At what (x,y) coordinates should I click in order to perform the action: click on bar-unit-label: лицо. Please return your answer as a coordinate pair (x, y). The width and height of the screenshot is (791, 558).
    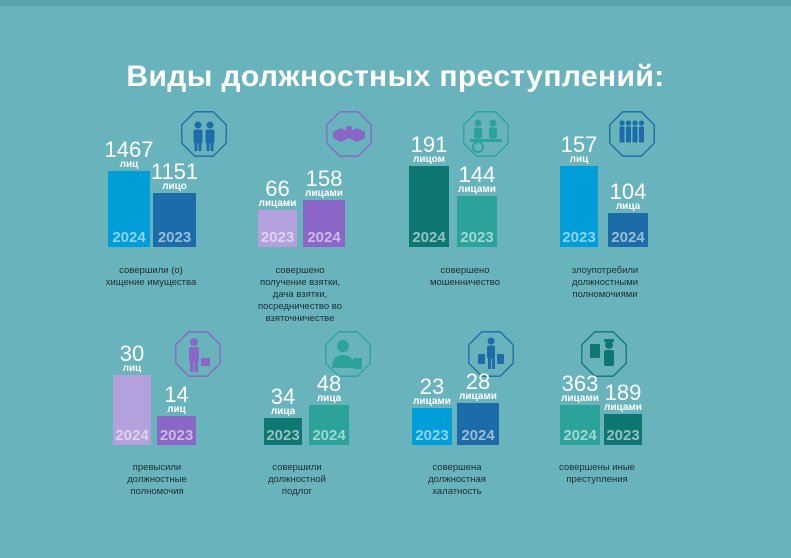
    Looking at the image, I should click on (174, 186).